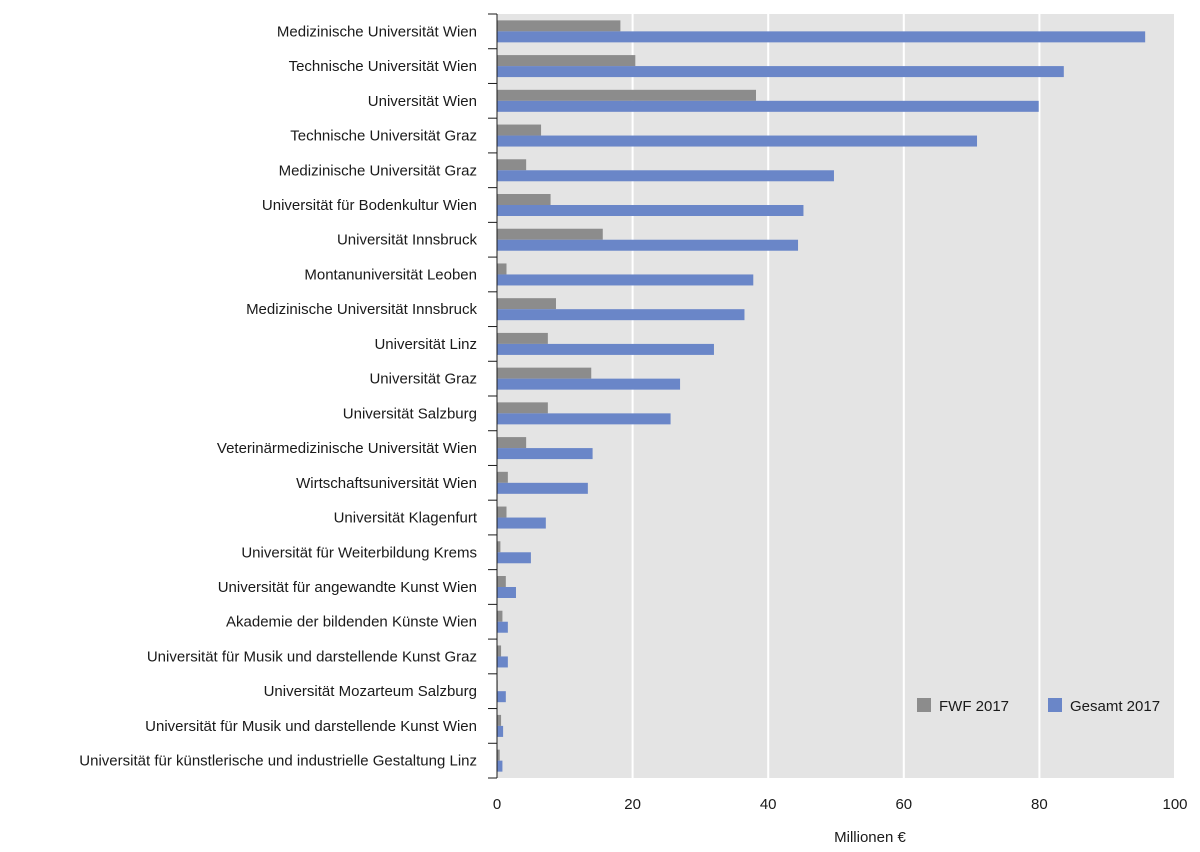 Image resolution: width=1200 pixels, height=852 pixels. I want to click on x-tick-label: 100, so click(1174, 804).